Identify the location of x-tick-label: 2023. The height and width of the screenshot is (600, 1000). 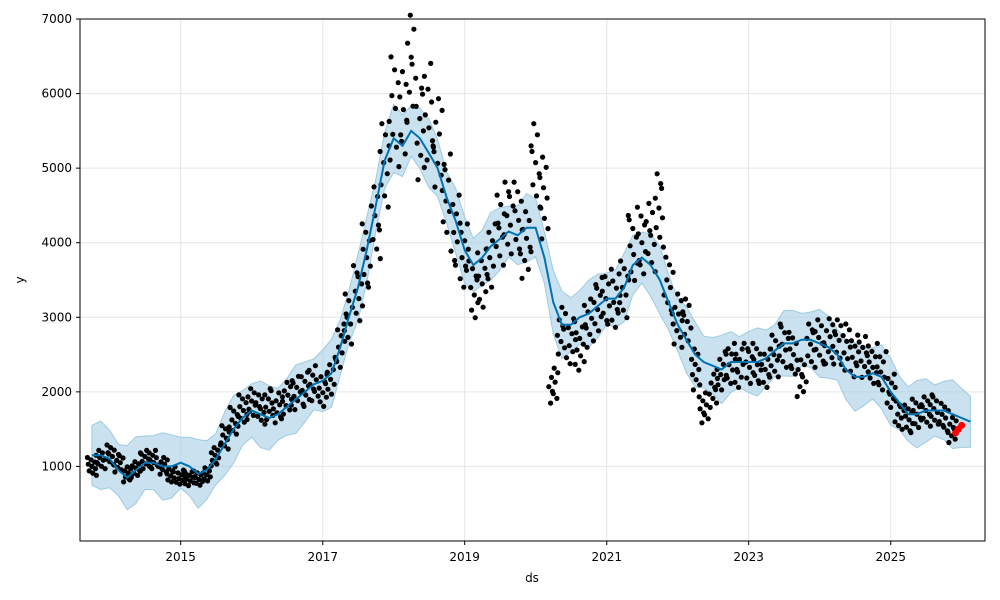
(748, 557).